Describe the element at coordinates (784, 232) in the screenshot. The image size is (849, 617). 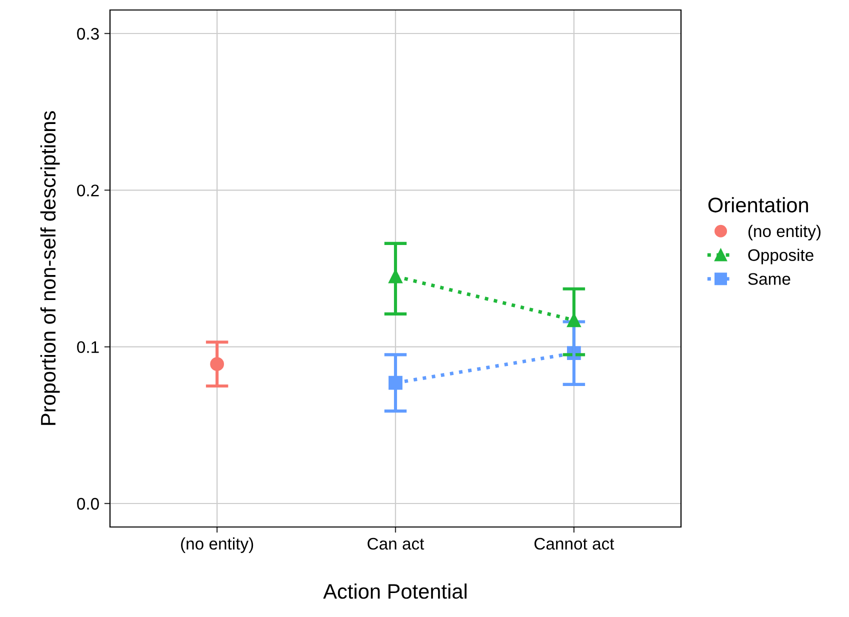
I see `legend-label: (no entity)` at that location.